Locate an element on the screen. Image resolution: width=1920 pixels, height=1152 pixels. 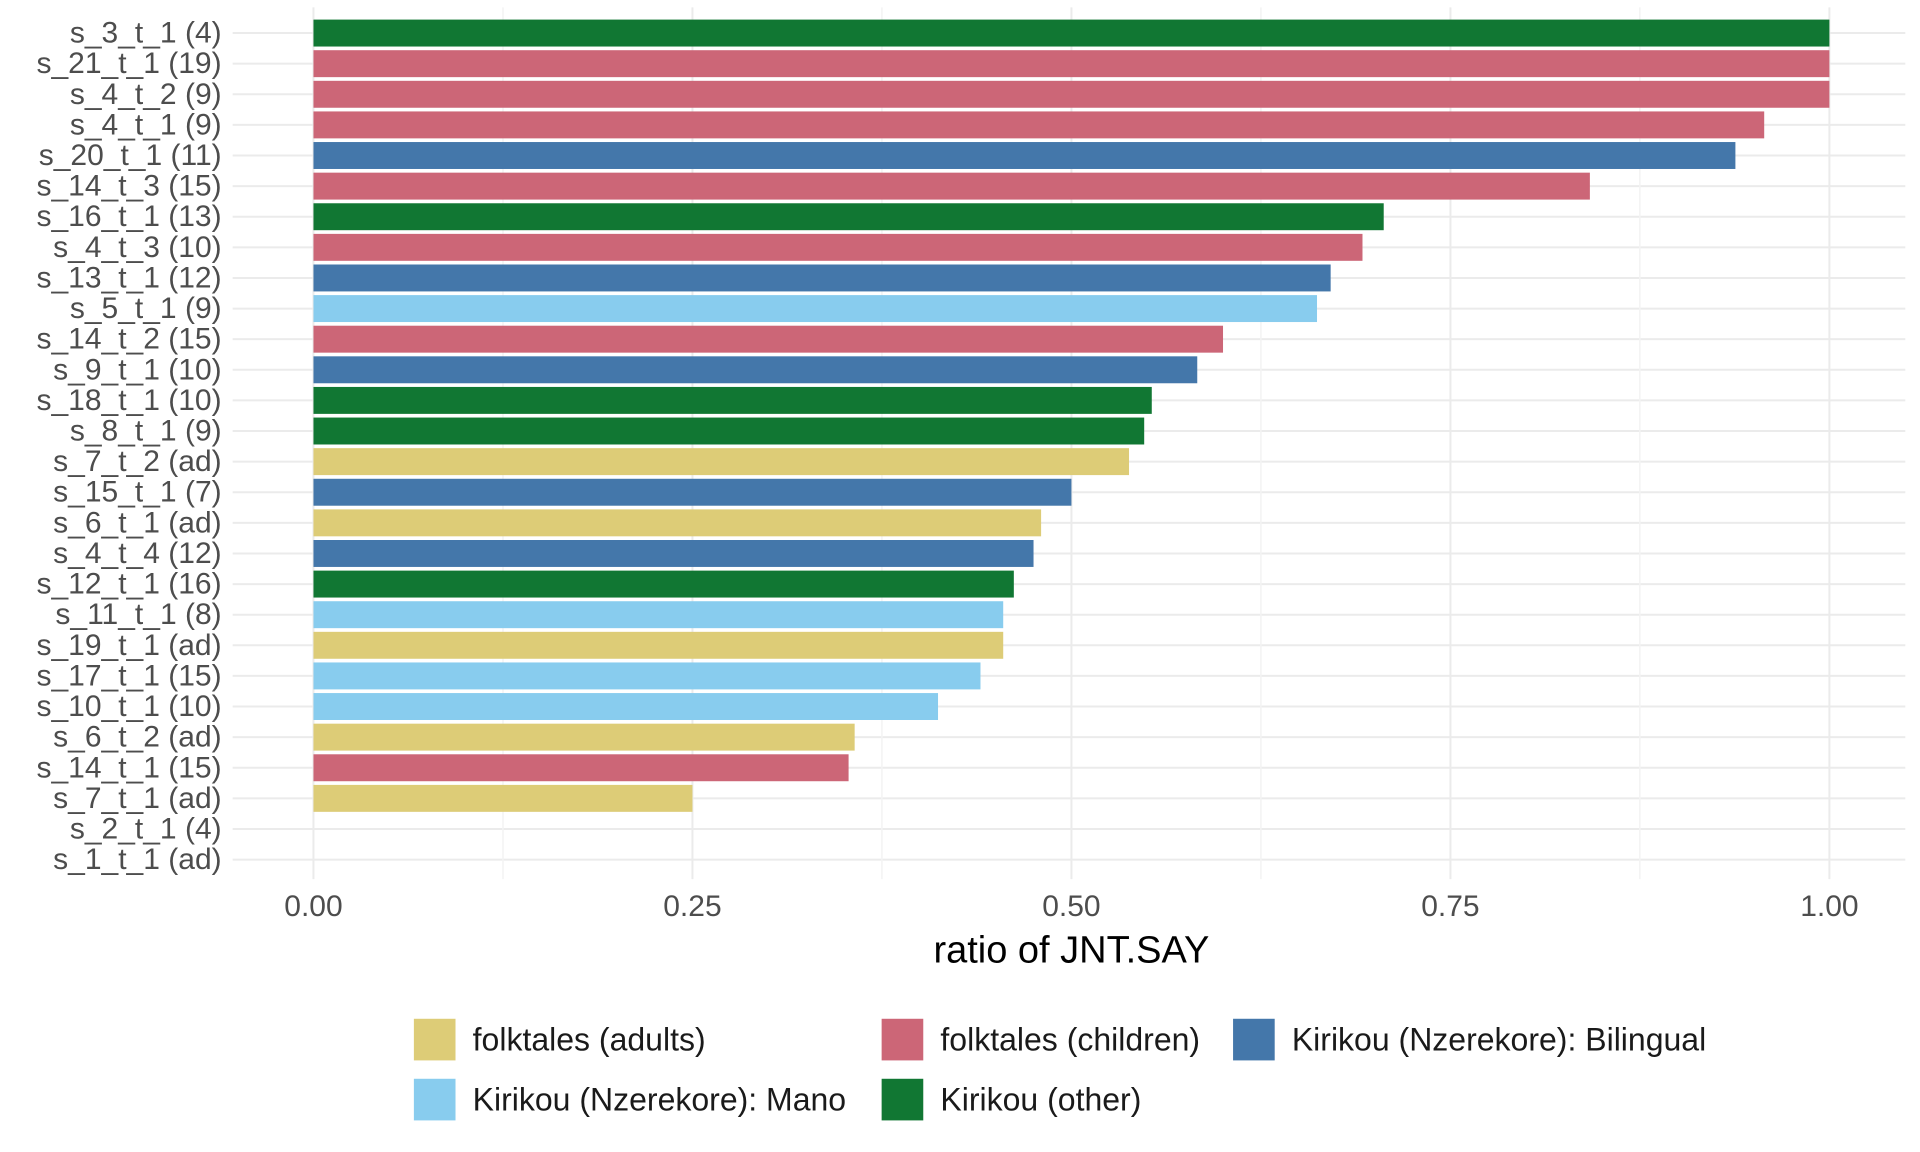
y-tick-label: s_21_t_1 (19) is located at coordinates (128, 63).